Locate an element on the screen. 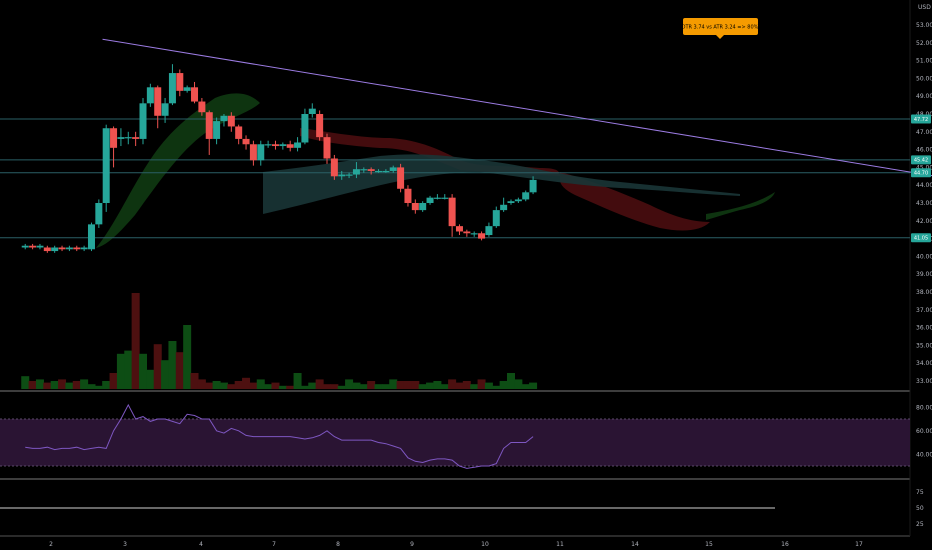 The width and height of the screenshot is (932, 550). time-tick: 17 is located at coordinates (859, 544).